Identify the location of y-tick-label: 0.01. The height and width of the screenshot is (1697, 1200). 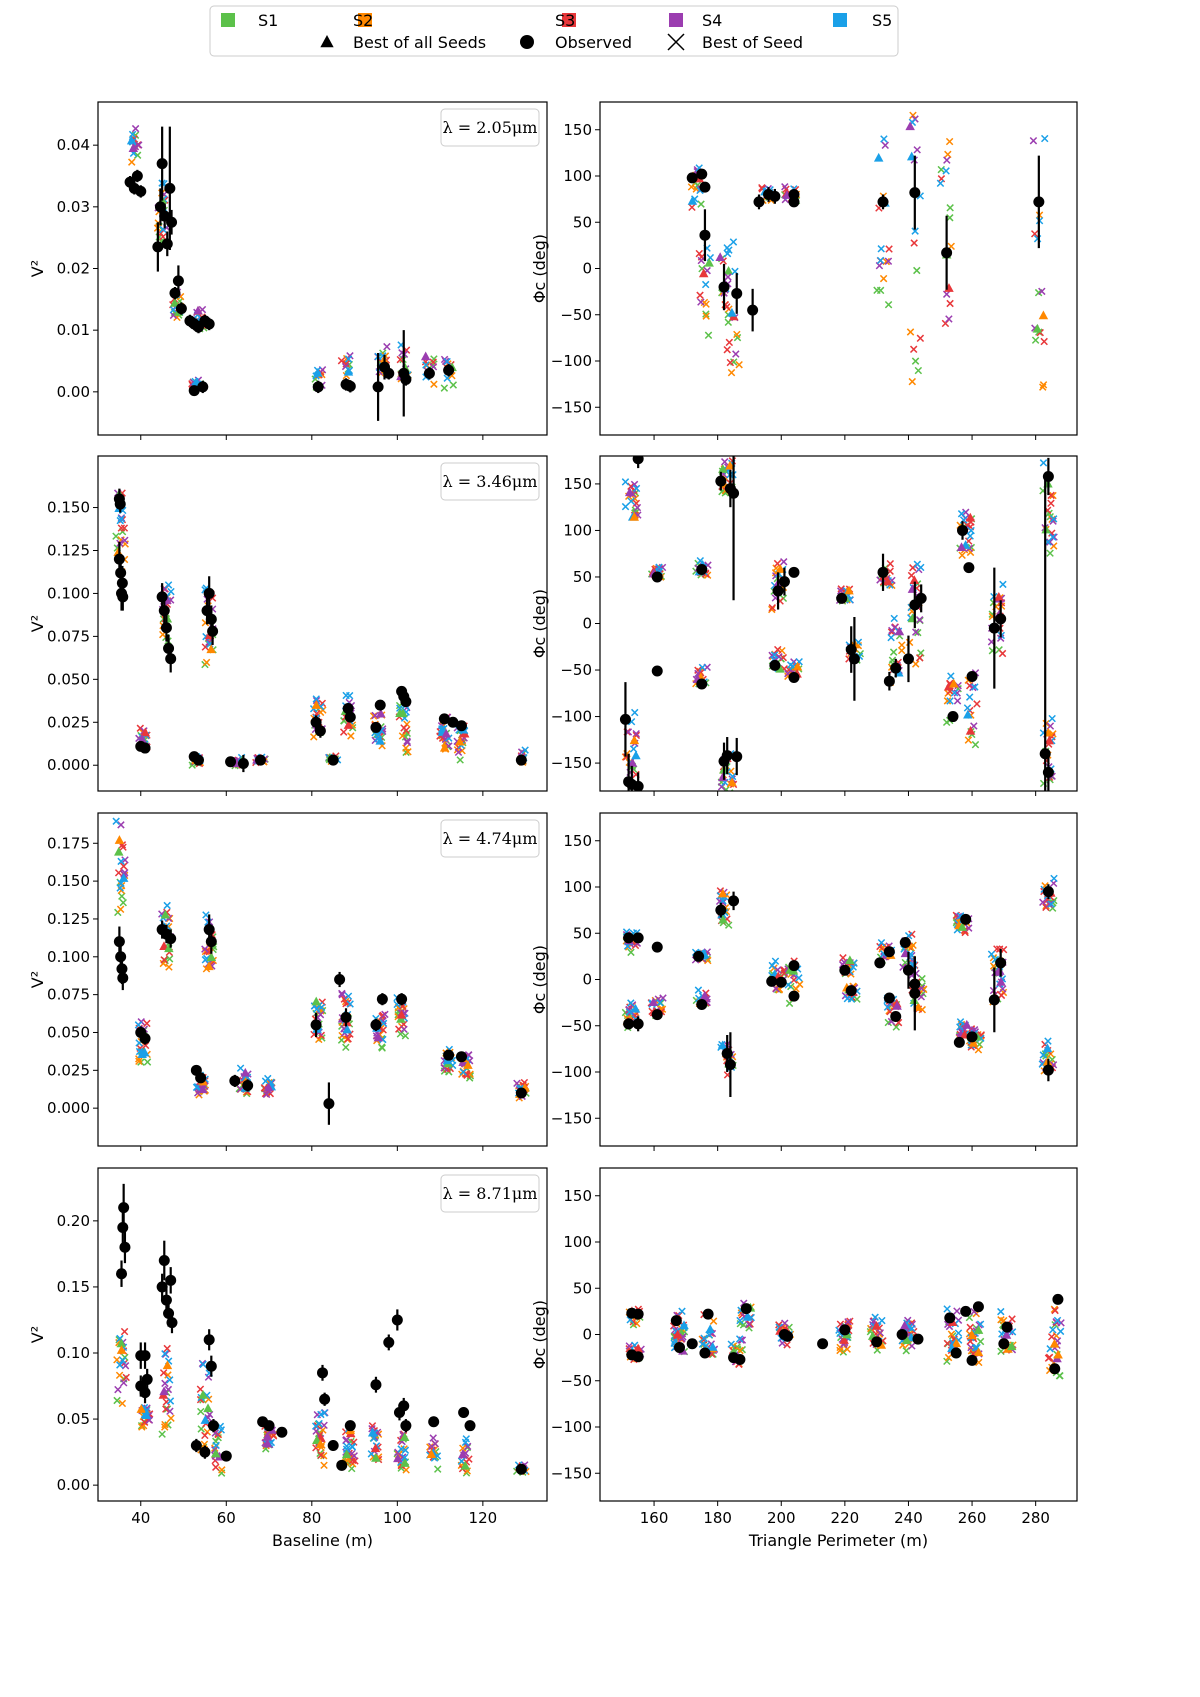
(73, 330).